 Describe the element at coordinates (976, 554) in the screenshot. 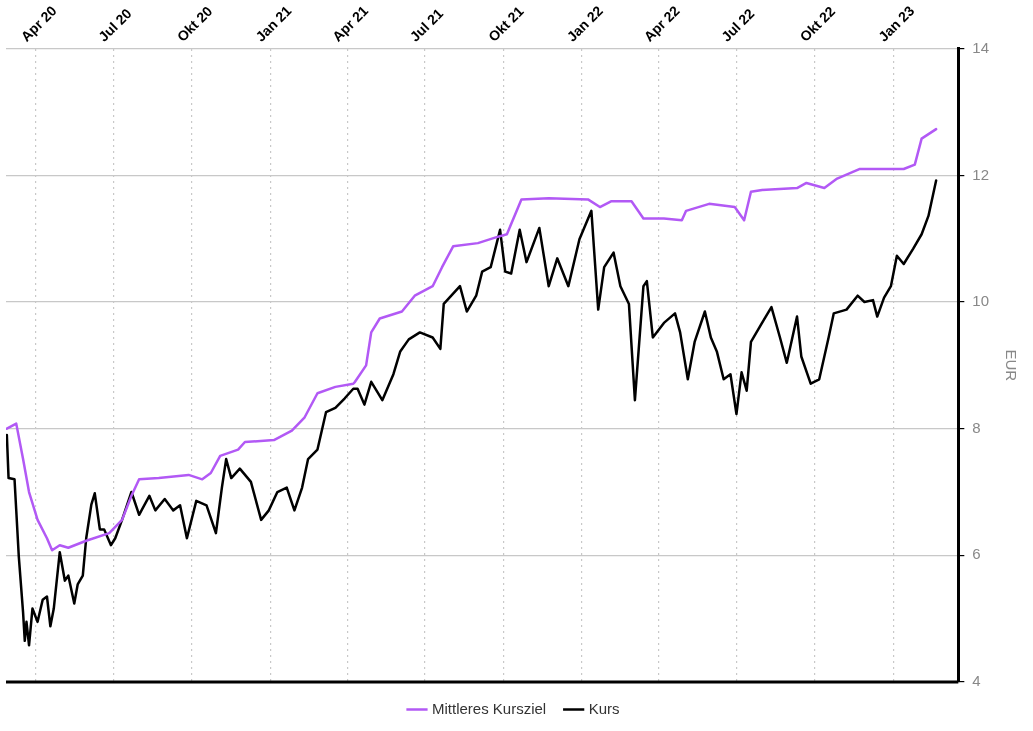

I see `y-tick-label: 6` at that location.